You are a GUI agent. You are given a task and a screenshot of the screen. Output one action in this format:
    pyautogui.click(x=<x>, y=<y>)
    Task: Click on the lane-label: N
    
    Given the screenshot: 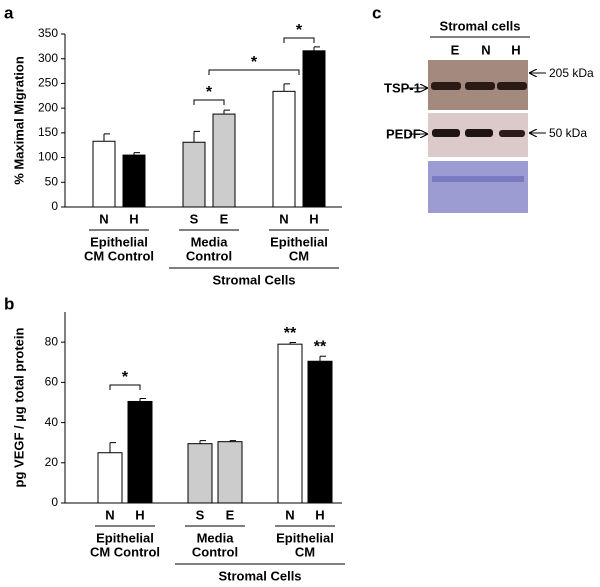 What is the action you would take?
    pyautogui.click(x=485, y=49)
    